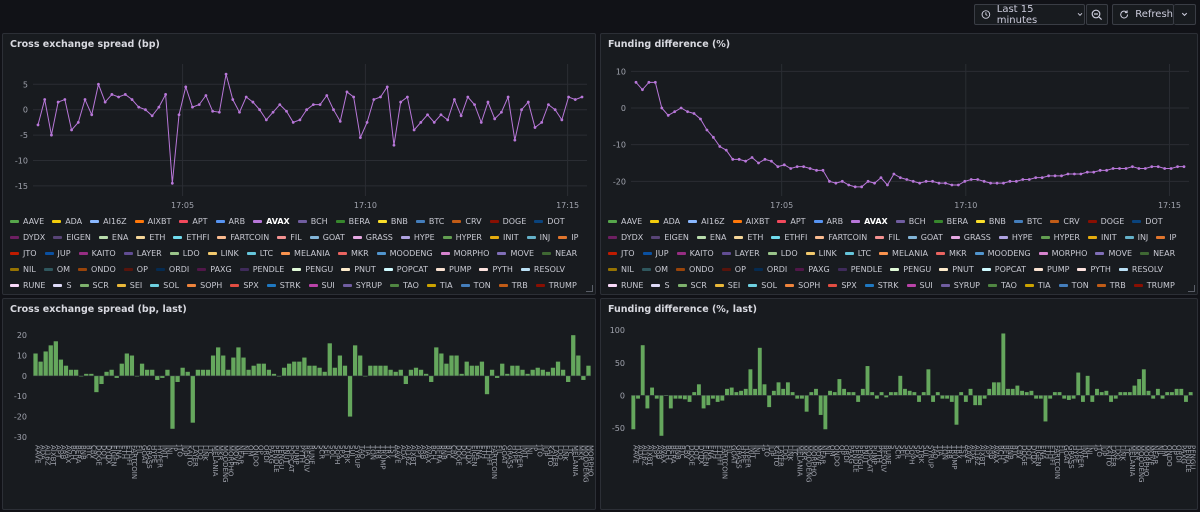 This screenshot has width=1200, height=512. What do you see at coordinates (1157, 253) in the screenshot?
I see `legend-item: NEAR` at bounding box center [1157, 253].